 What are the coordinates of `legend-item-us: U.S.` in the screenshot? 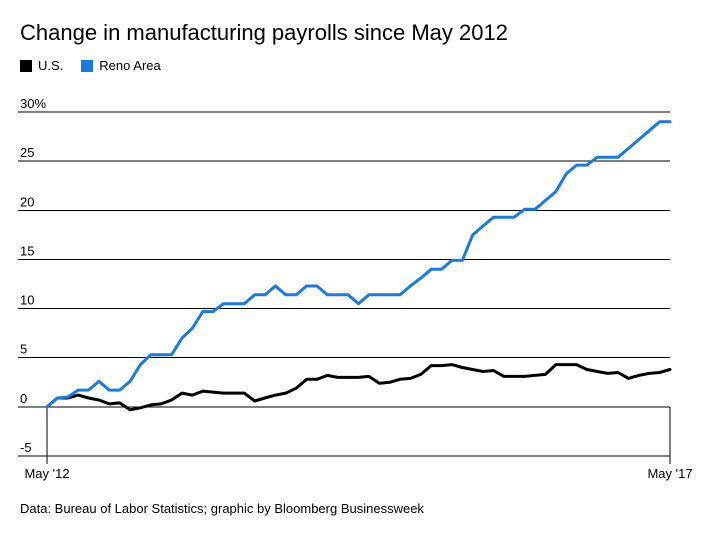 It's located at (41, 65).